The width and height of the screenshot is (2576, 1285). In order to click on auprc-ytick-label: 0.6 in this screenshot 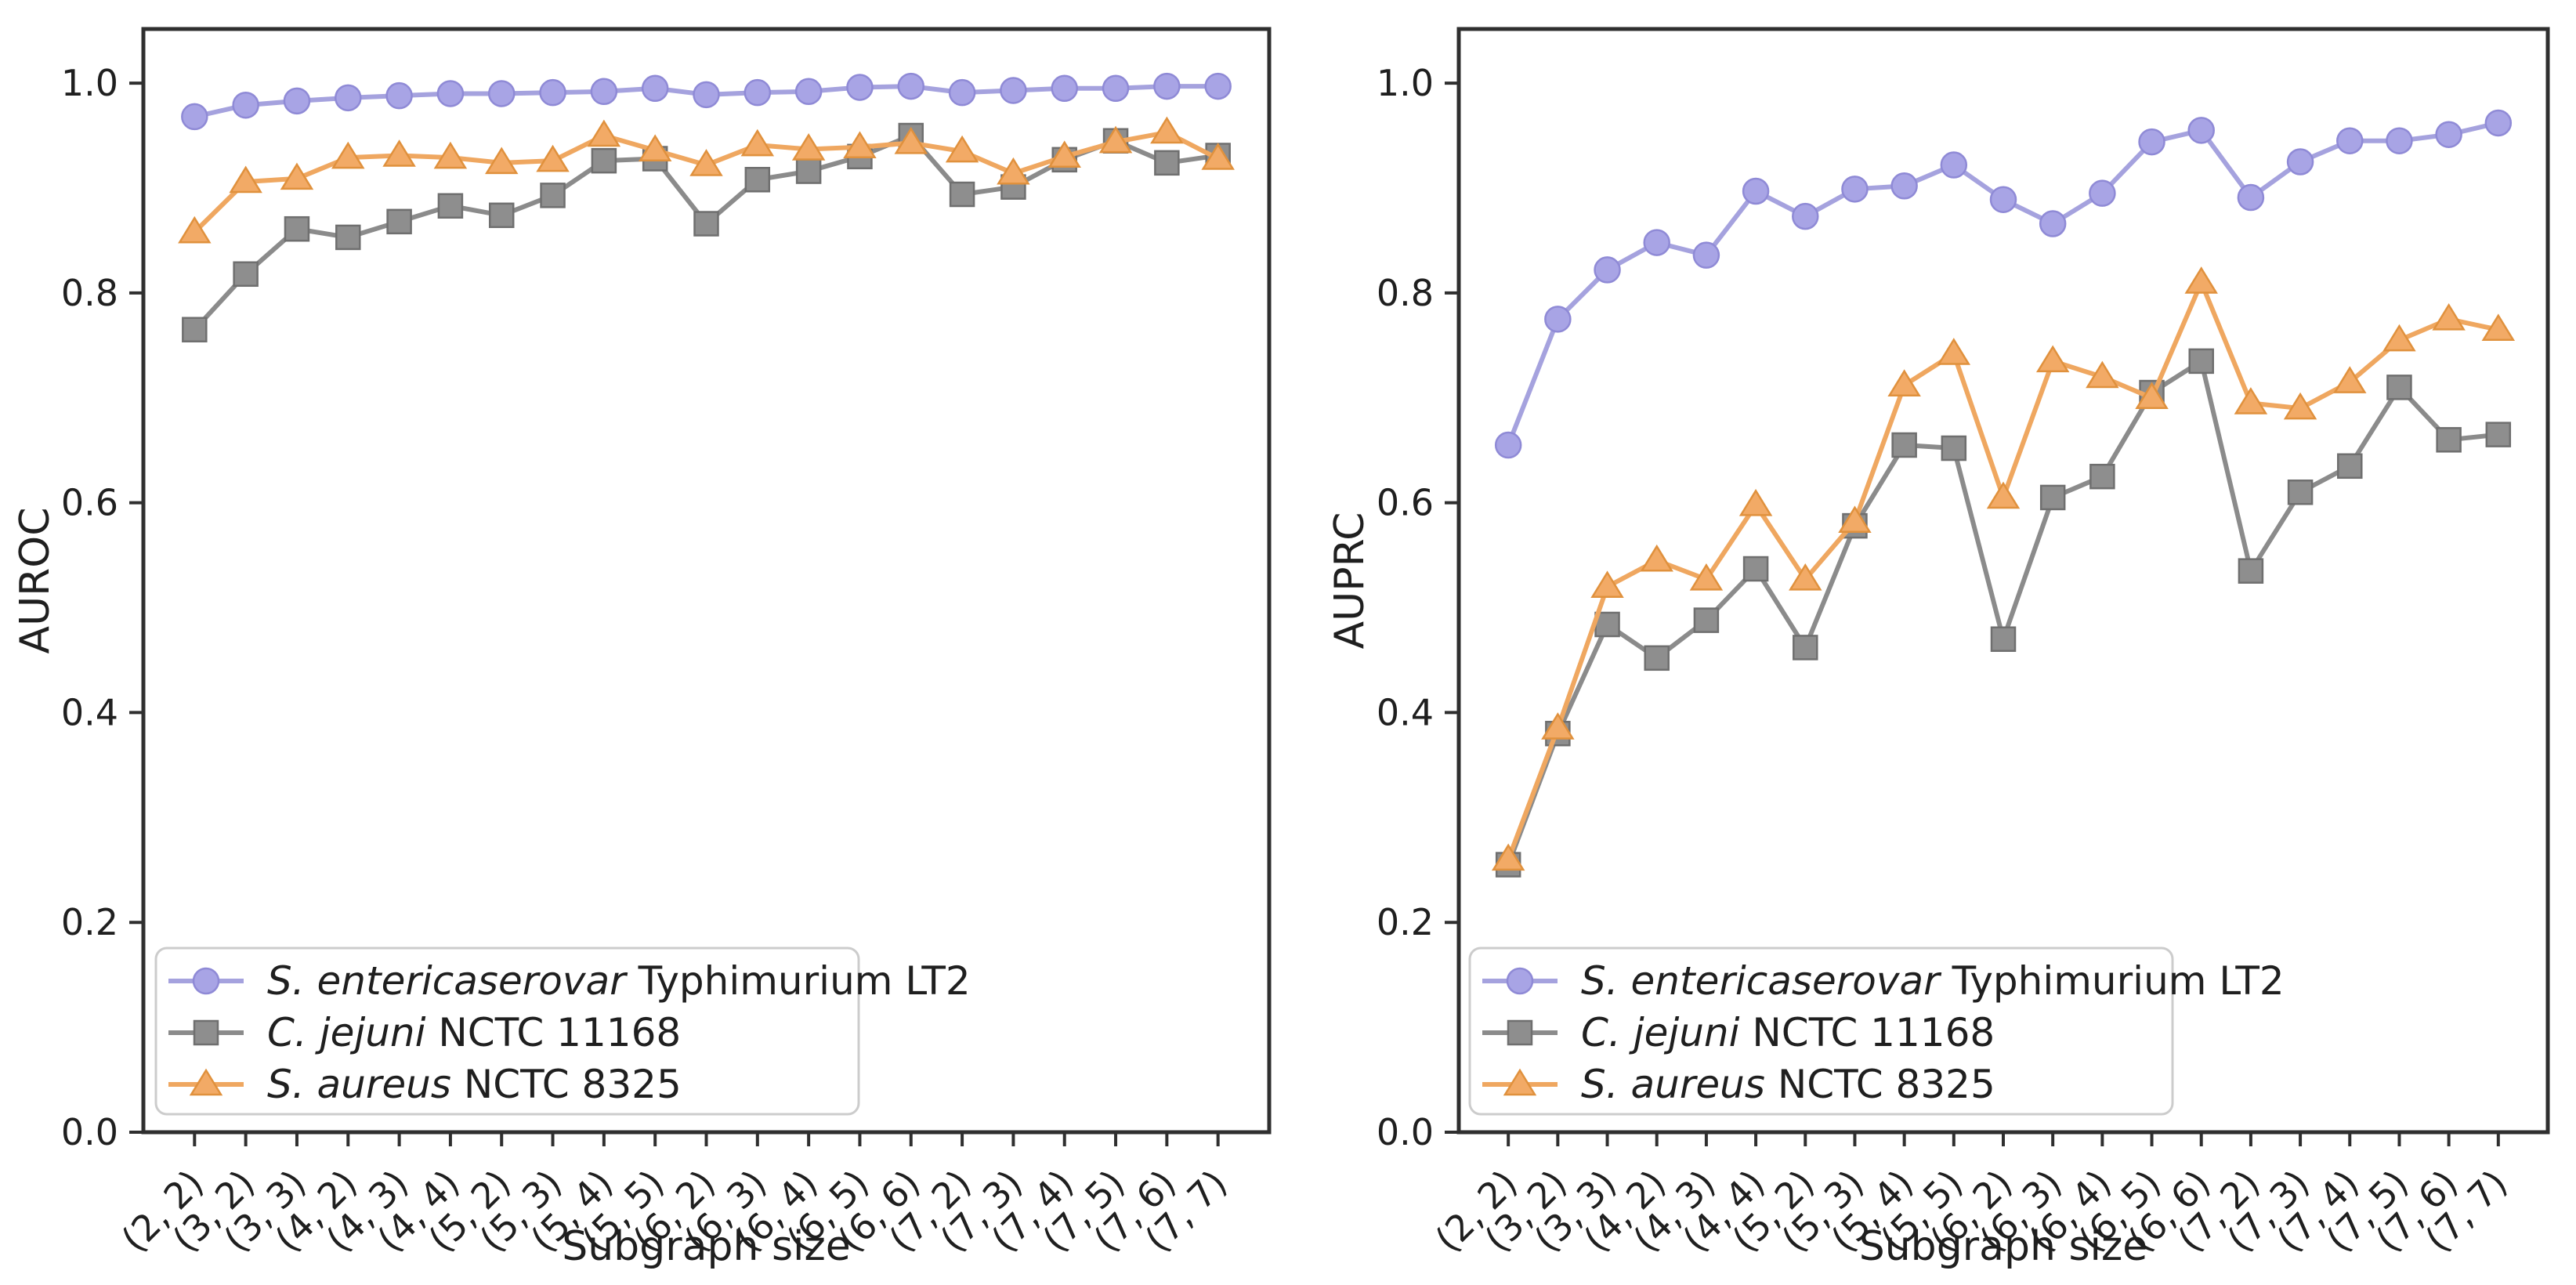, I will do `click(1405, 503)`.